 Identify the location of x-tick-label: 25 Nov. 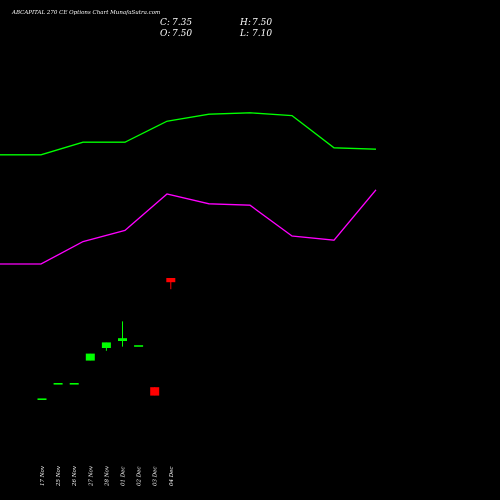
(59, 476).